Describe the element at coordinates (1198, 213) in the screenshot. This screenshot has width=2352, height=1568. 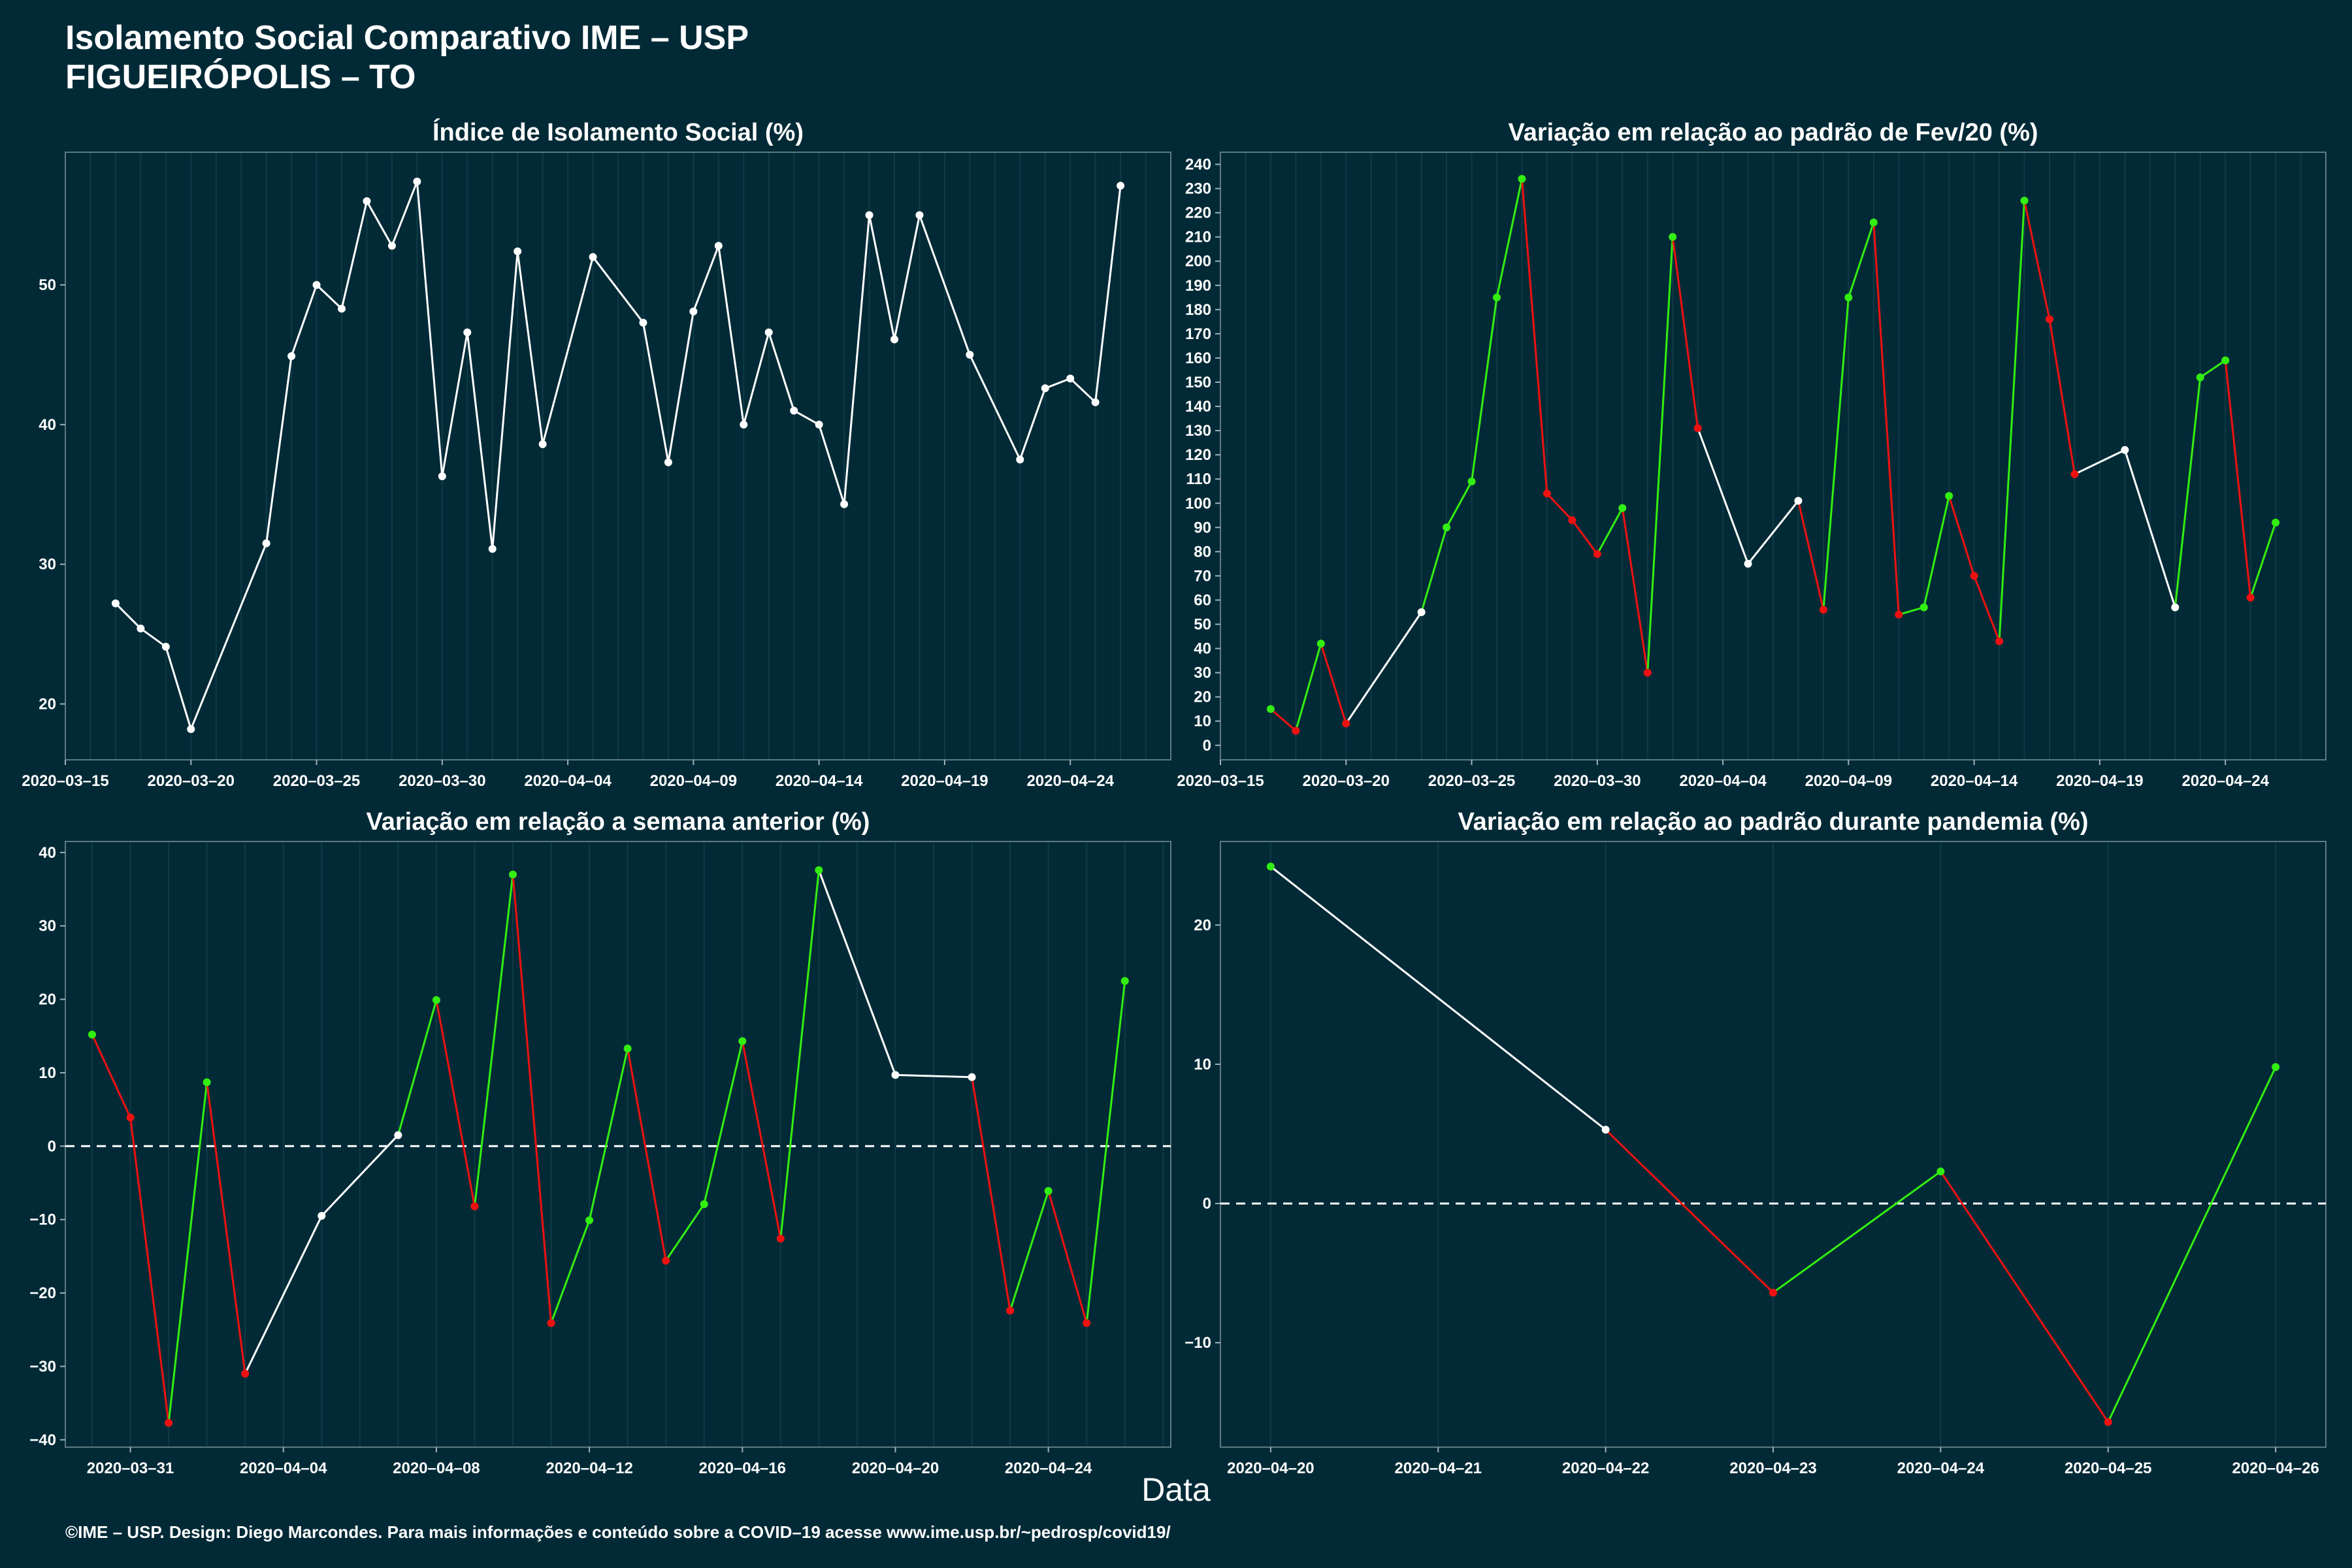
I see `y-tick-label: 220` at that location.